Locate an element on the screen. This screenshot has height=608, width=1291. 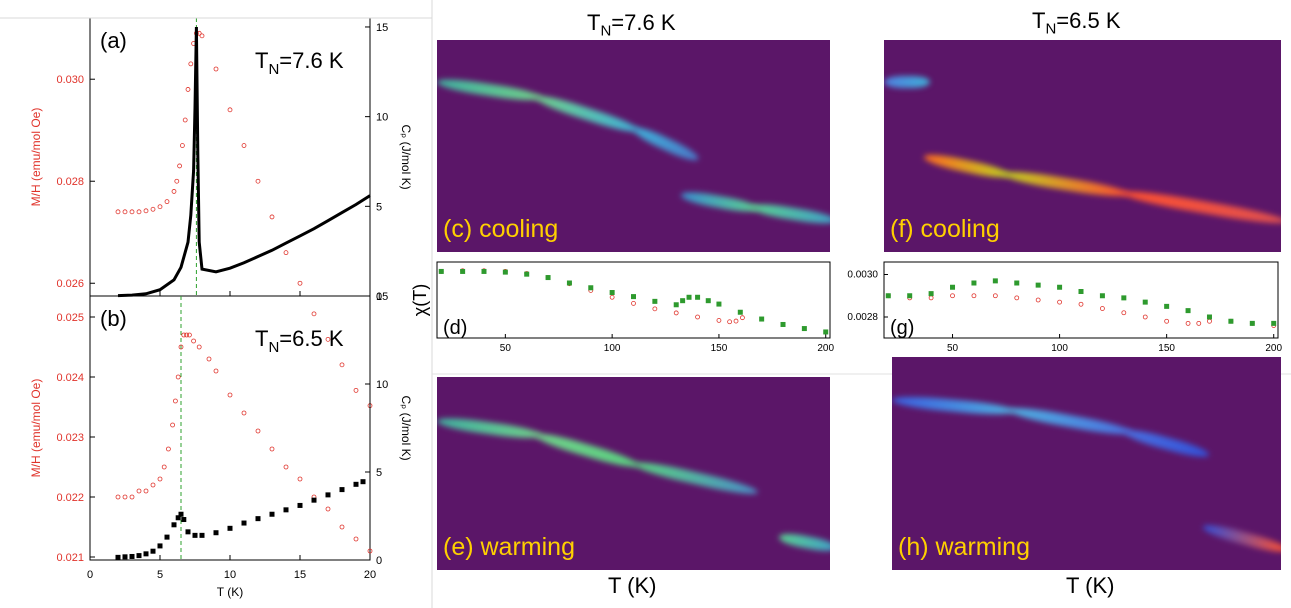
y-right-tick-label: 0 is located at coordinates (379, 561).